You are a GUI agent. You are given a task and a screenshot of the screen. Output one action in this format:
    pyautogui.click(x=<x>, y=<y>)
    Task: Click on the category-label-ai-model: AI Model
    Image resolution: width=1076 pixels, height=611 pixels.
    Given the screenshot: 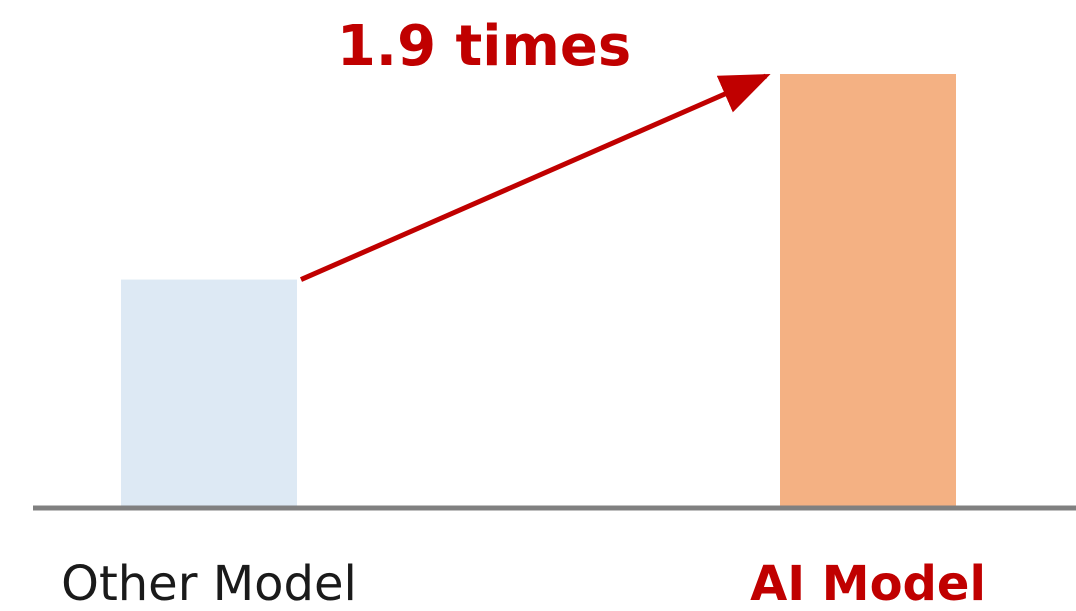 What is the action you would take?
    pyautogui.click(x=868, y=583)
    